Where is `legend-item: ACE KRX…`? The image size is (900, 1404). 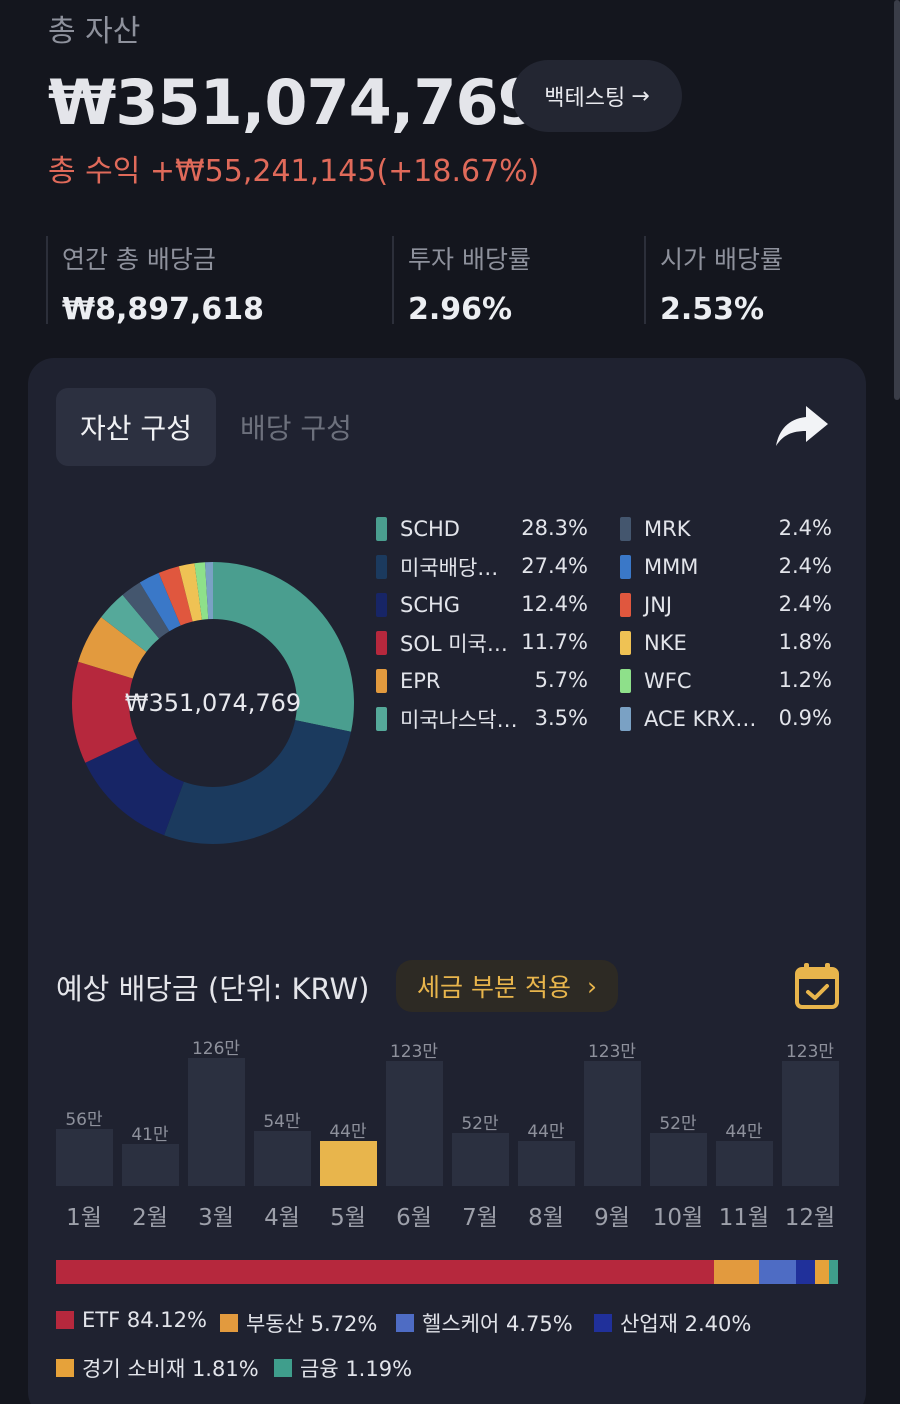
legend-item: ACE KRX… is located at coordinates (688, 719).